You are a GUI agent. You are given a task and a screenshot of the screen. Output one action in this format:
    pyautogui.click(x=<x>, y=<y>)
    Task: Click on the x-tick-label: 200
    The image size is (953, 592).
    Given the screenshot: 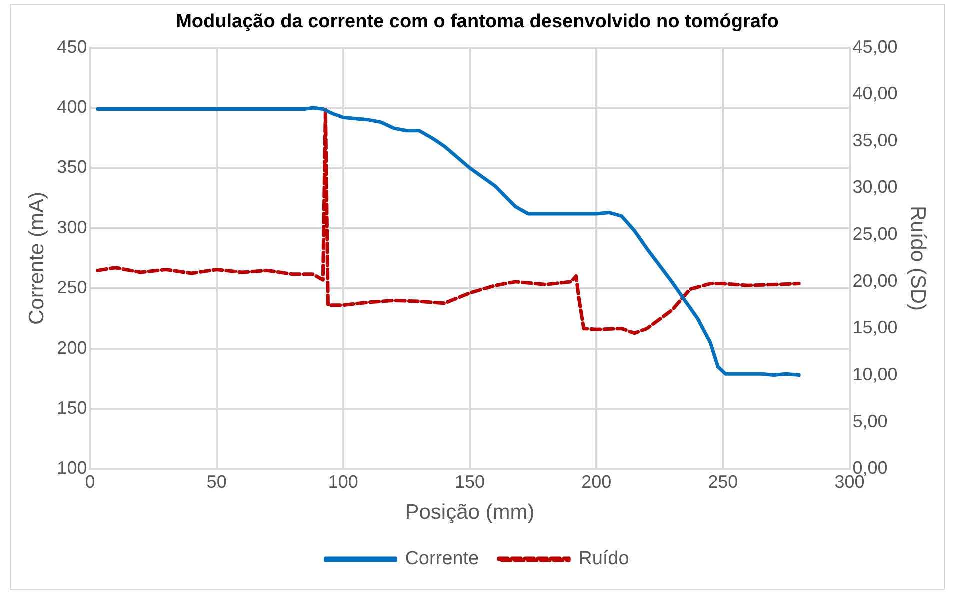 What is the action you would take?
    pyautogui.click(x=597, y=482)
    